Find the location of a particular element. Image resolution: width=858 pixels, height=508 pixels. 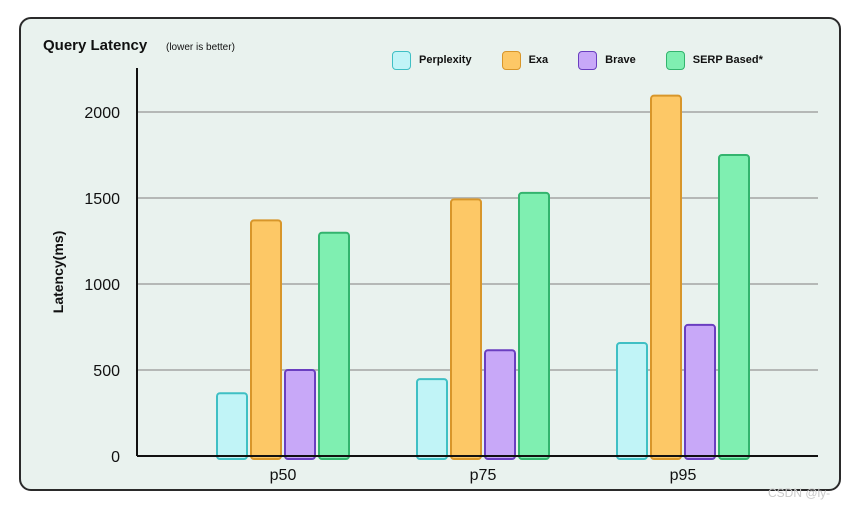

bar-perplexity-p95 is located at coordinates (632, 400).